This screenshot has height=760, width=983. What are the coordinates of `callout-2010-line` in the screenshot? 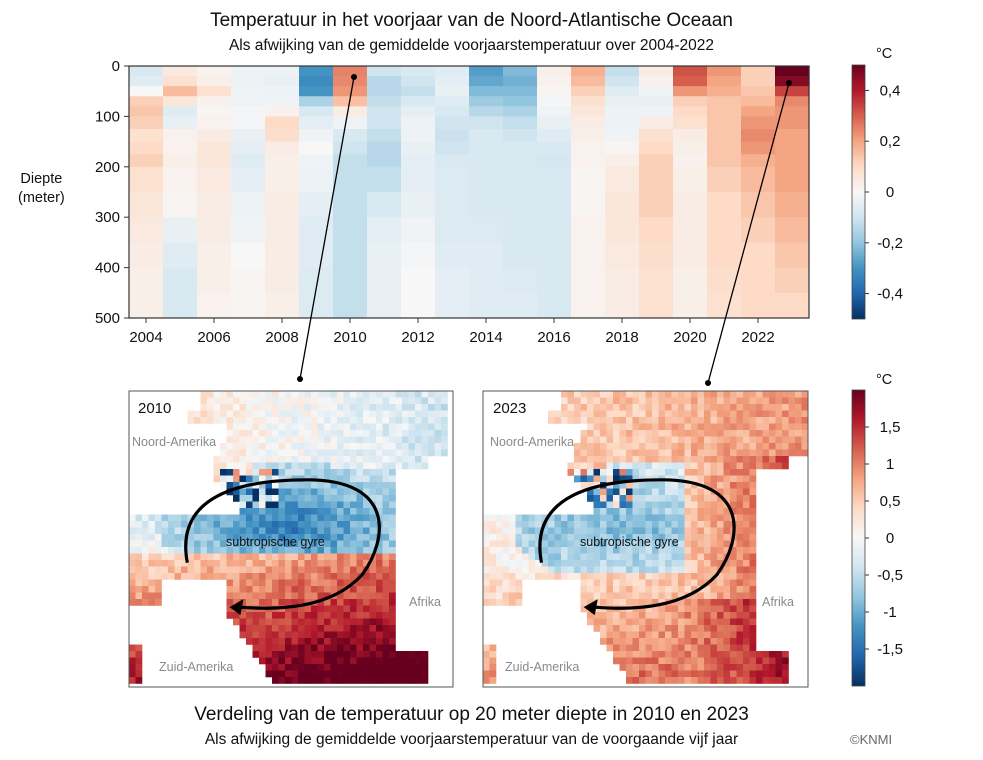 It's located at (327, 228).